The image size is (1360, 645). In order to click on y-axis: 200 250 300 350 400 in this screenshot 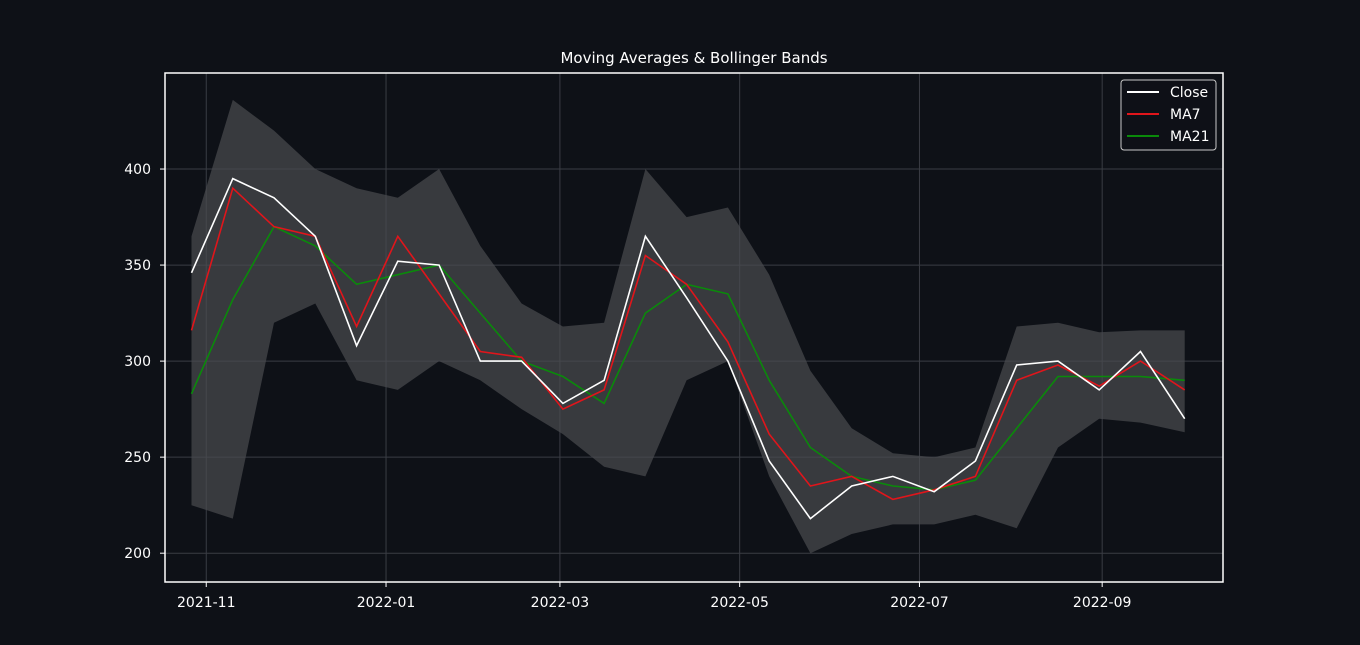, I will do `click(144, 362)`.